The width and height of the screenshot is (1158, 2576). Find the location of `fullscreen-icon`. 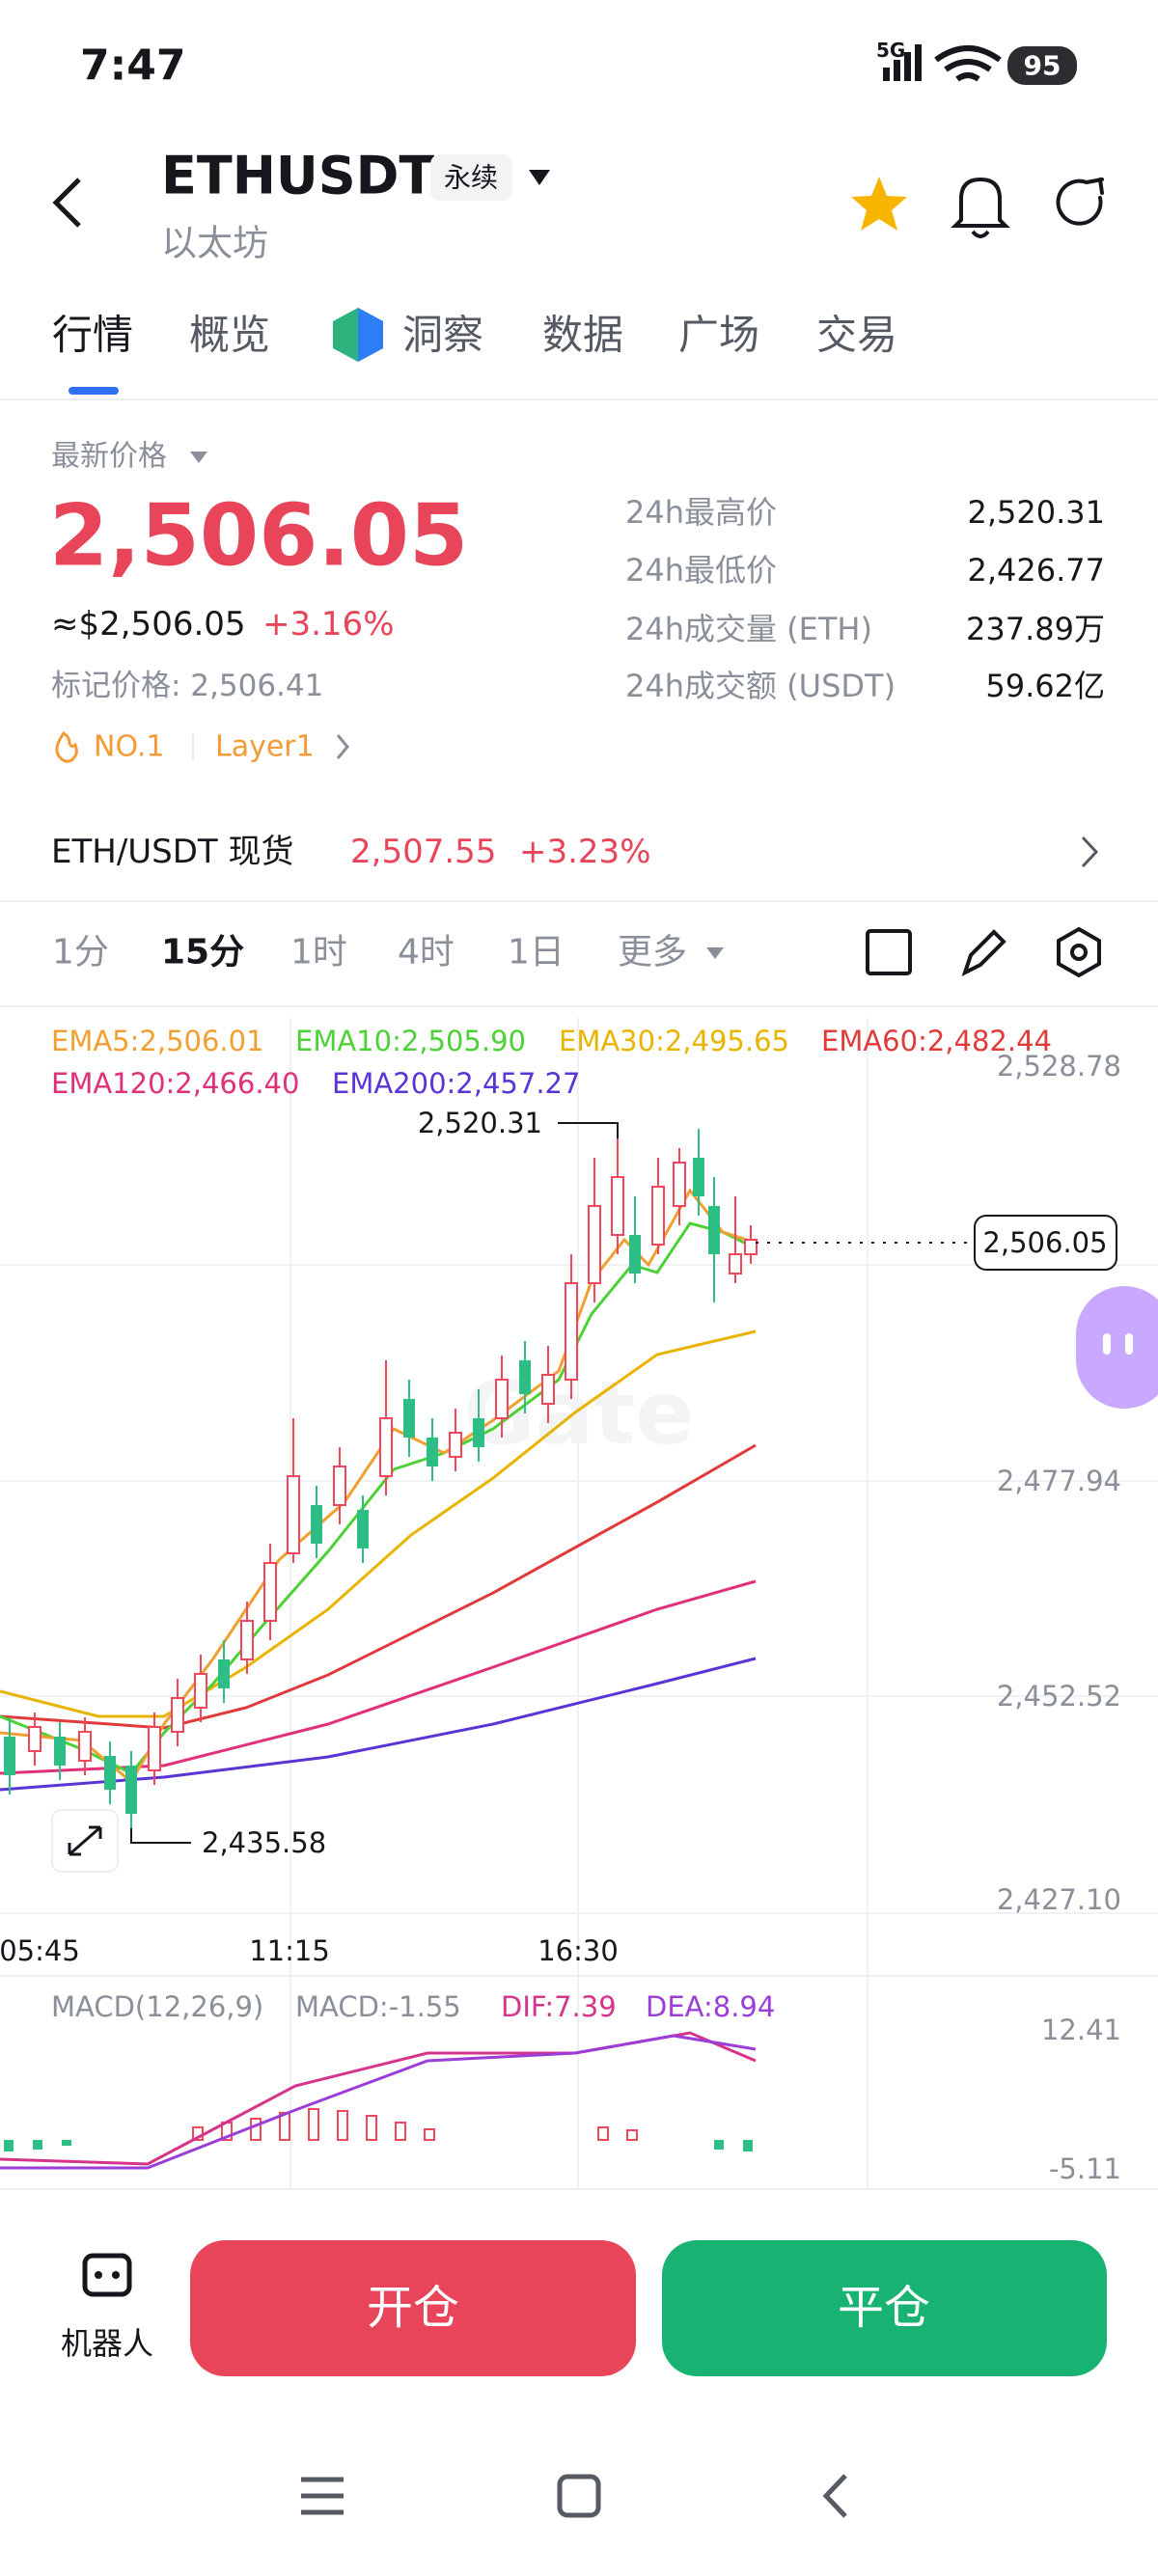

fullscreen-icon is located at coordinates (889, 952).